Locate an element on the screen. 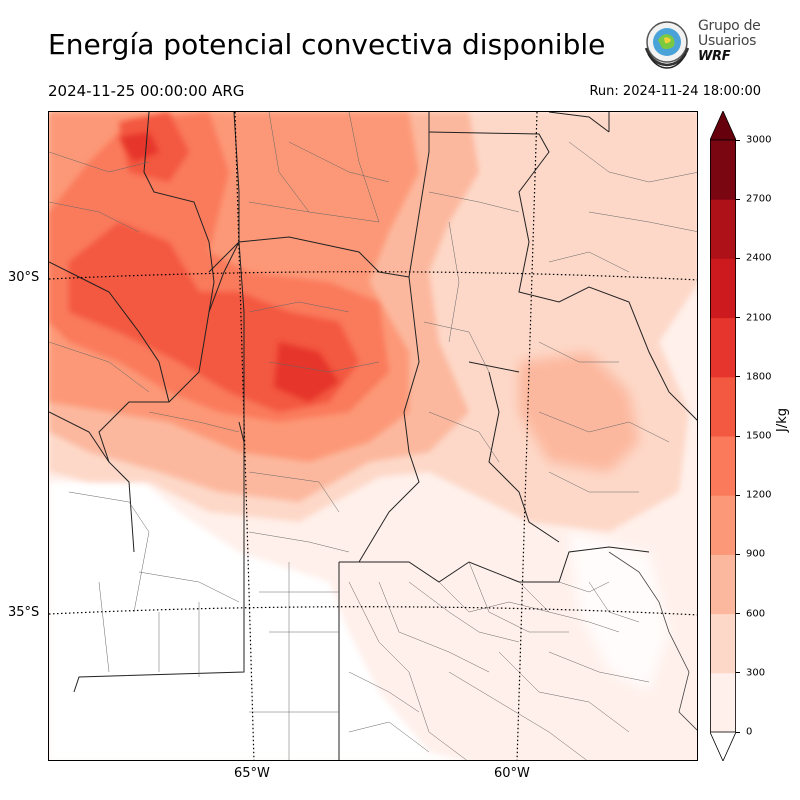  lat-label-30s: 30°S is located at coordinates (24, 277).